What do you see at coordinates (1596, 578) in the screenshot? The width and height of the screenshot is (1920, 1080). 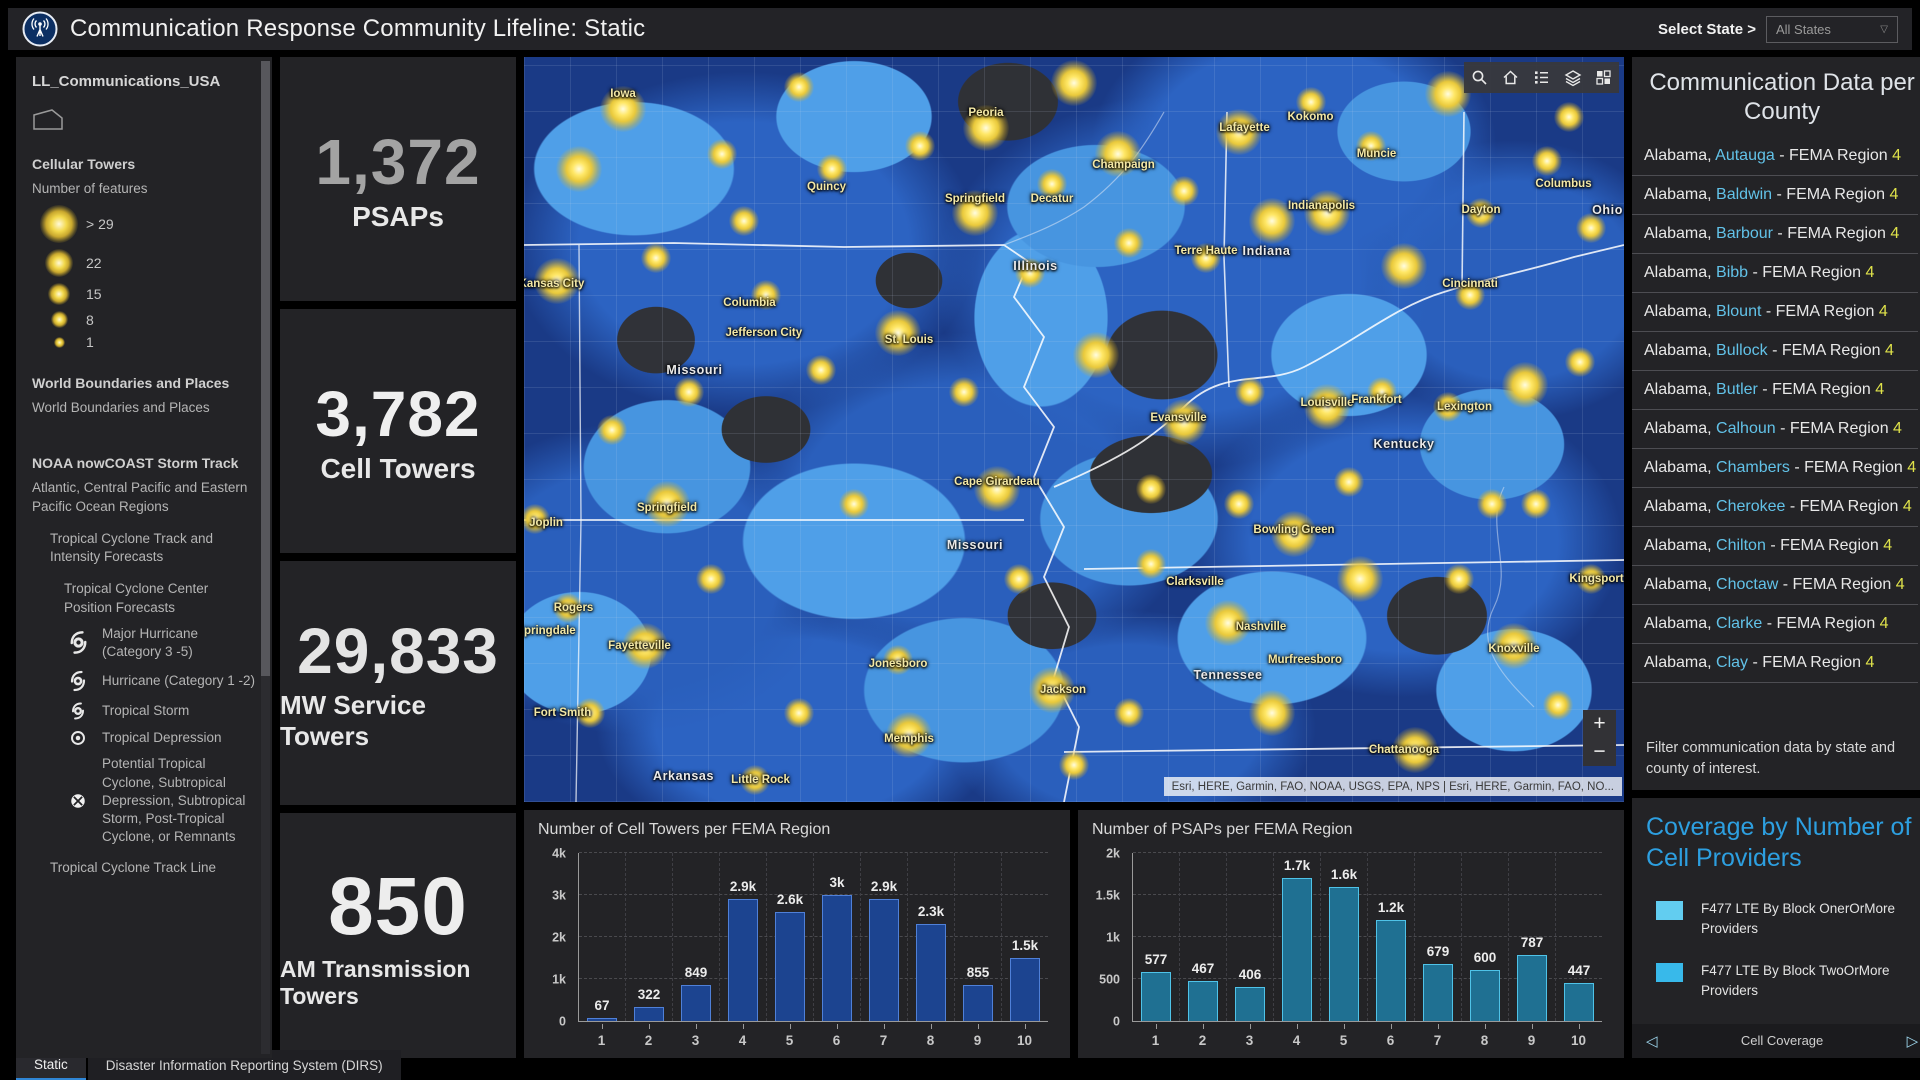 I see `map-label-city: Kingsport` at bounding box center [1596, 578].